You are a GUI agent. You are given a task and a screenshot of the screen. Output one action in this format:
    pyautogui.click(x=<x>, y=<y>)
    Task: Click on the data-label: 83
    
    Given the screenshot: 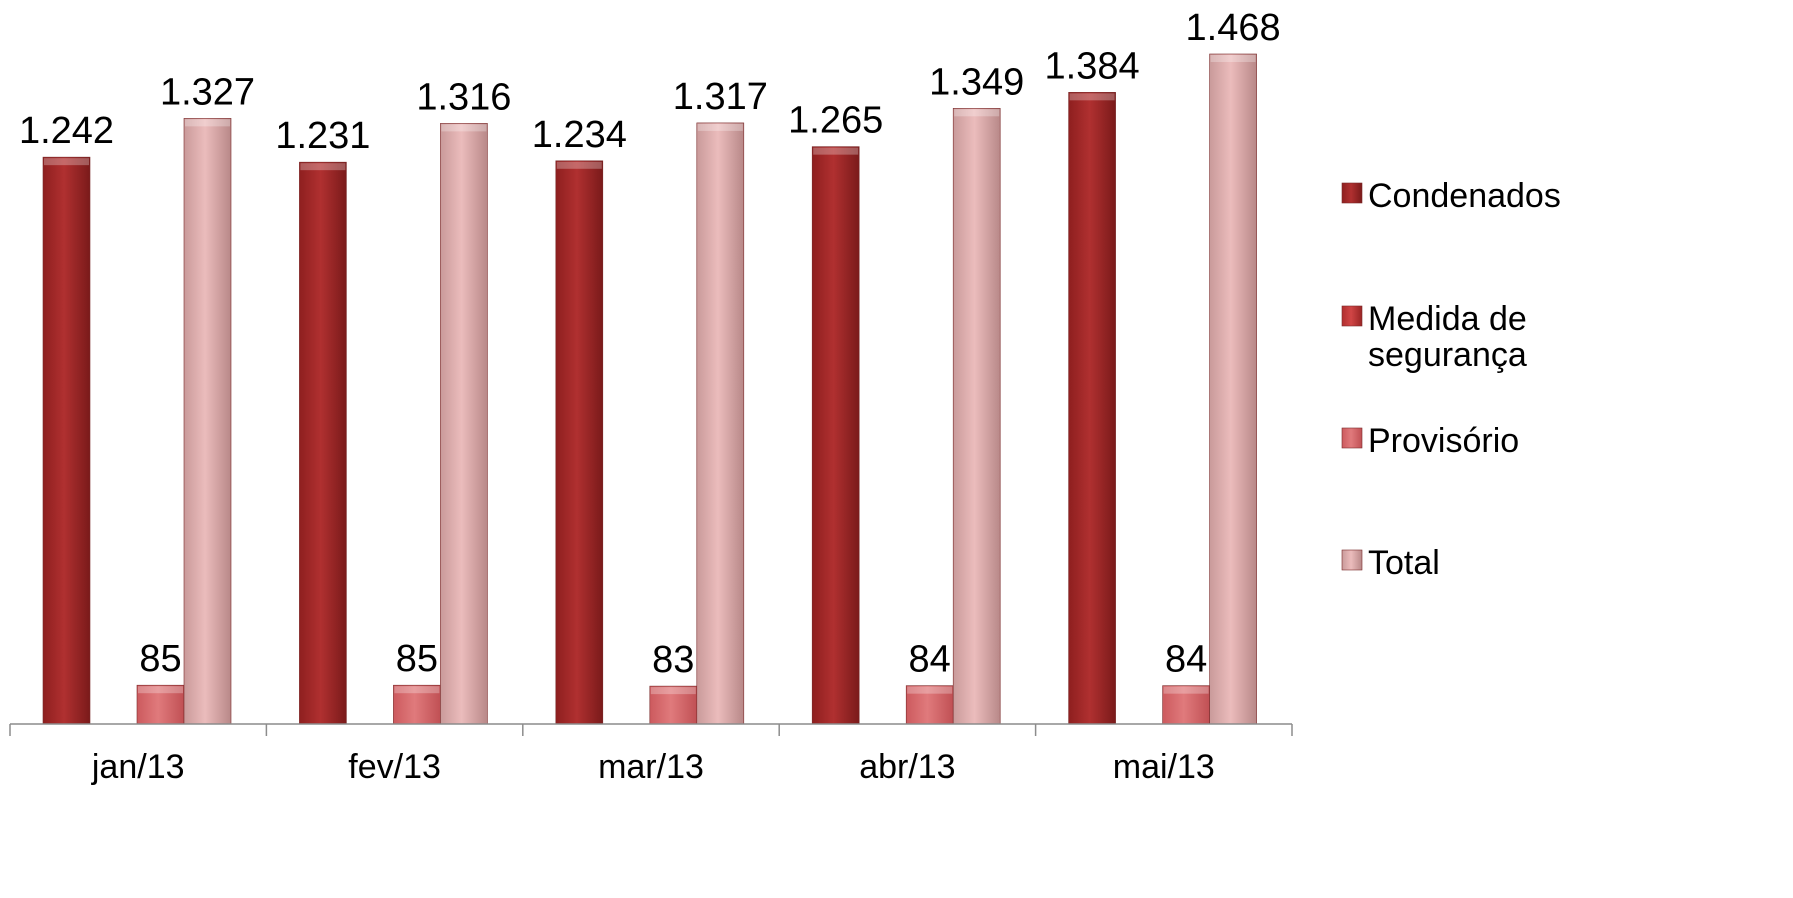 What is the action you would take?
    pyautogui.click(x=673, y=660)
    